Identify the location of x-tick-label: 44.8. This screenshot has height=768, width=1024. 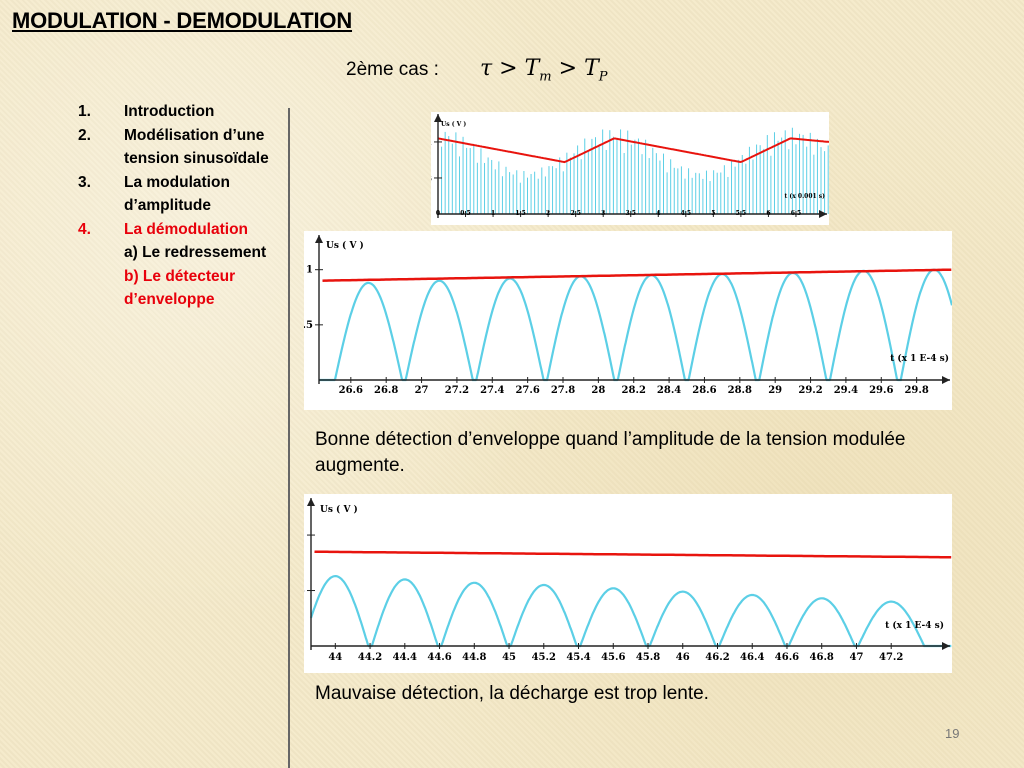
(474, 657).